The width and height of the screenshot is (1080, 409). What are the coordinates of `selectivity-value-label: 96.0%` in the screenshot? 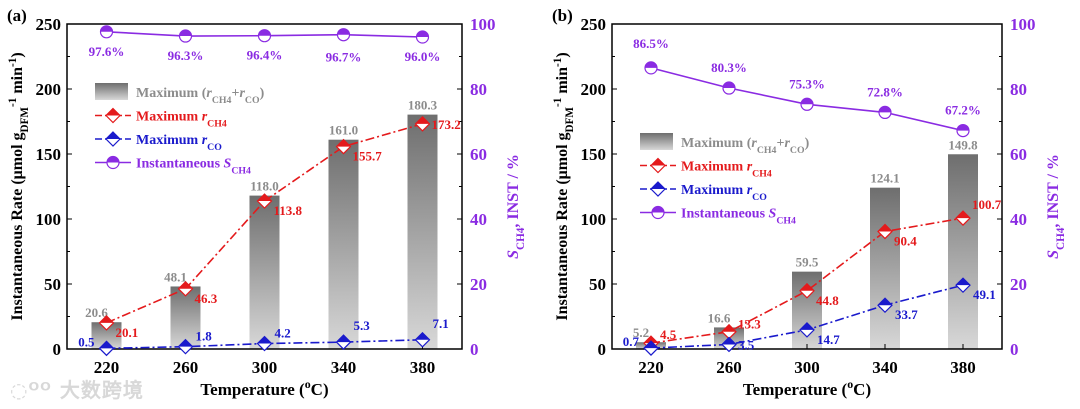 It's located at (423, 56).